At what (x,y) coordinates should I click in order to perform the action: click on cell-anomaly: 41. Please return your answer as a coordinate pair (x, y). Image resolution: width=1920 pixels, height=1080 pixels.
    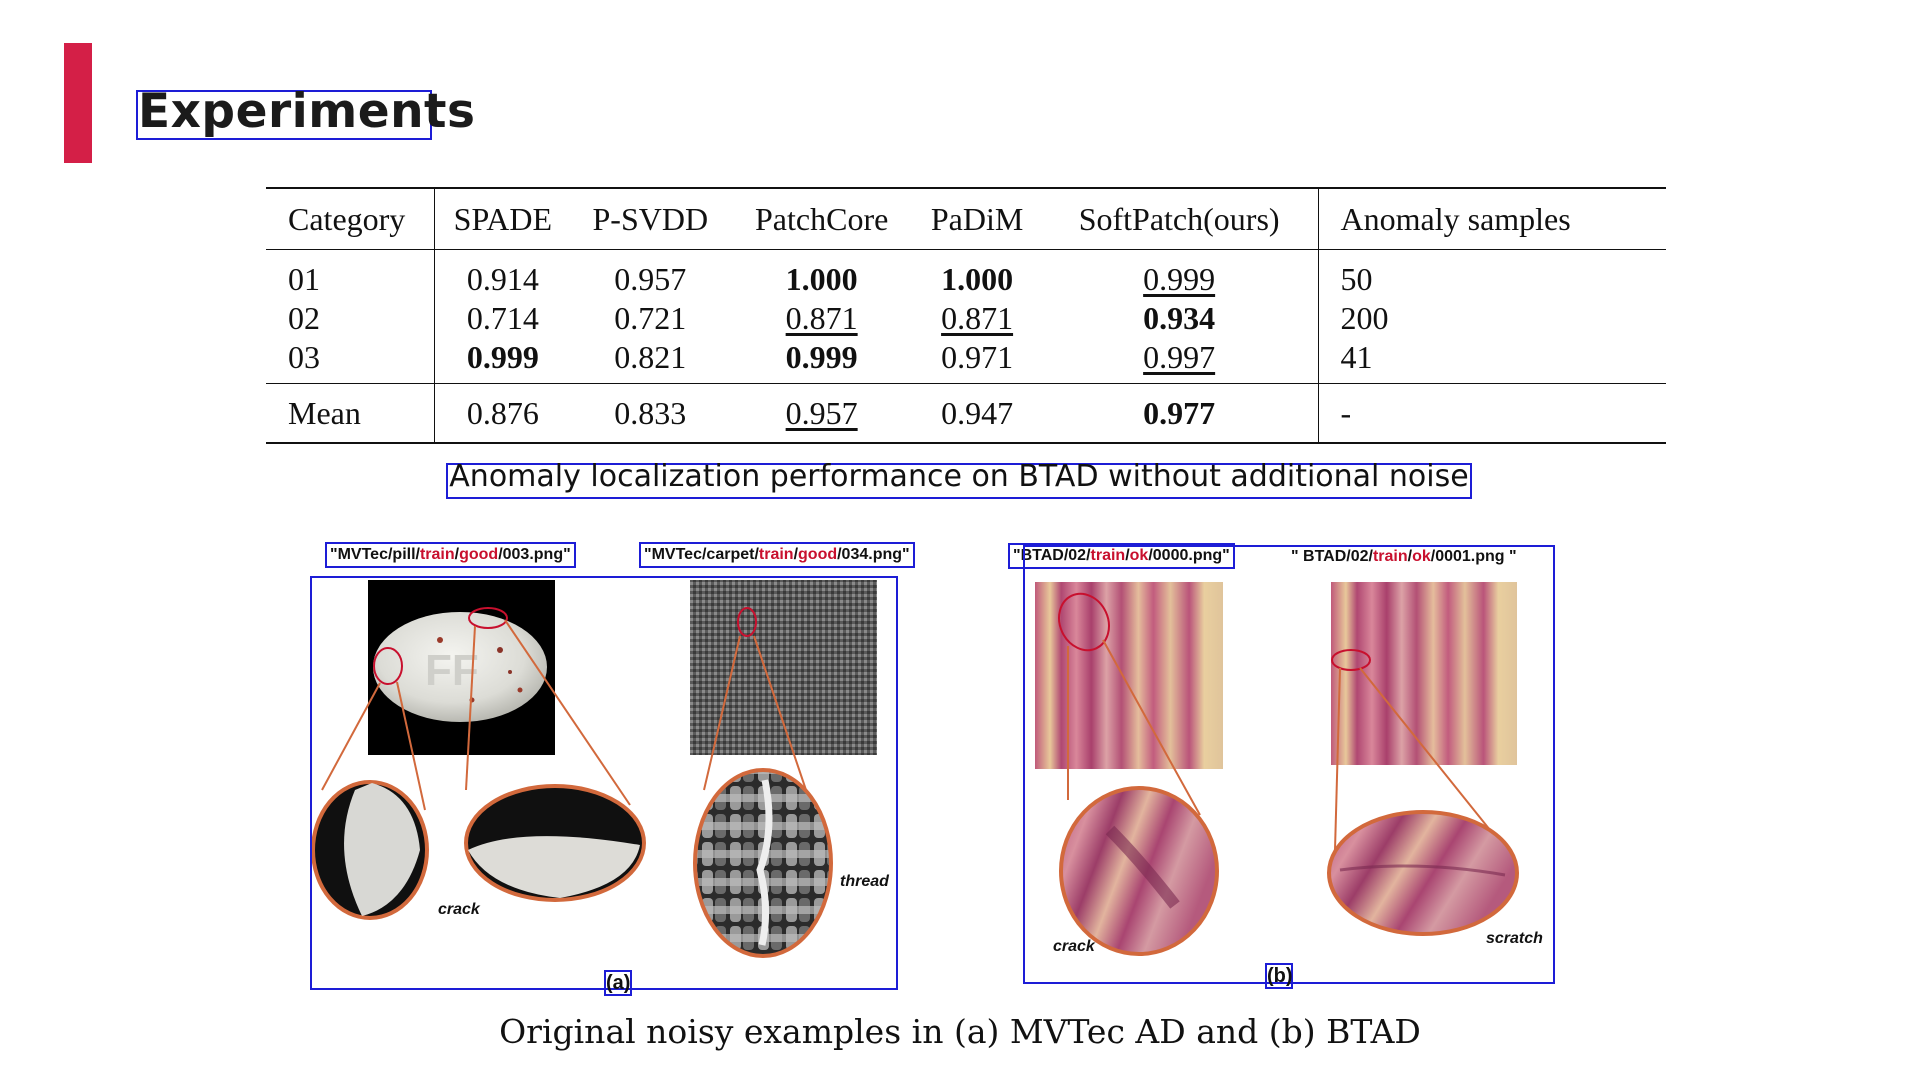
    Looking at the image, I should click on (1356, 357).